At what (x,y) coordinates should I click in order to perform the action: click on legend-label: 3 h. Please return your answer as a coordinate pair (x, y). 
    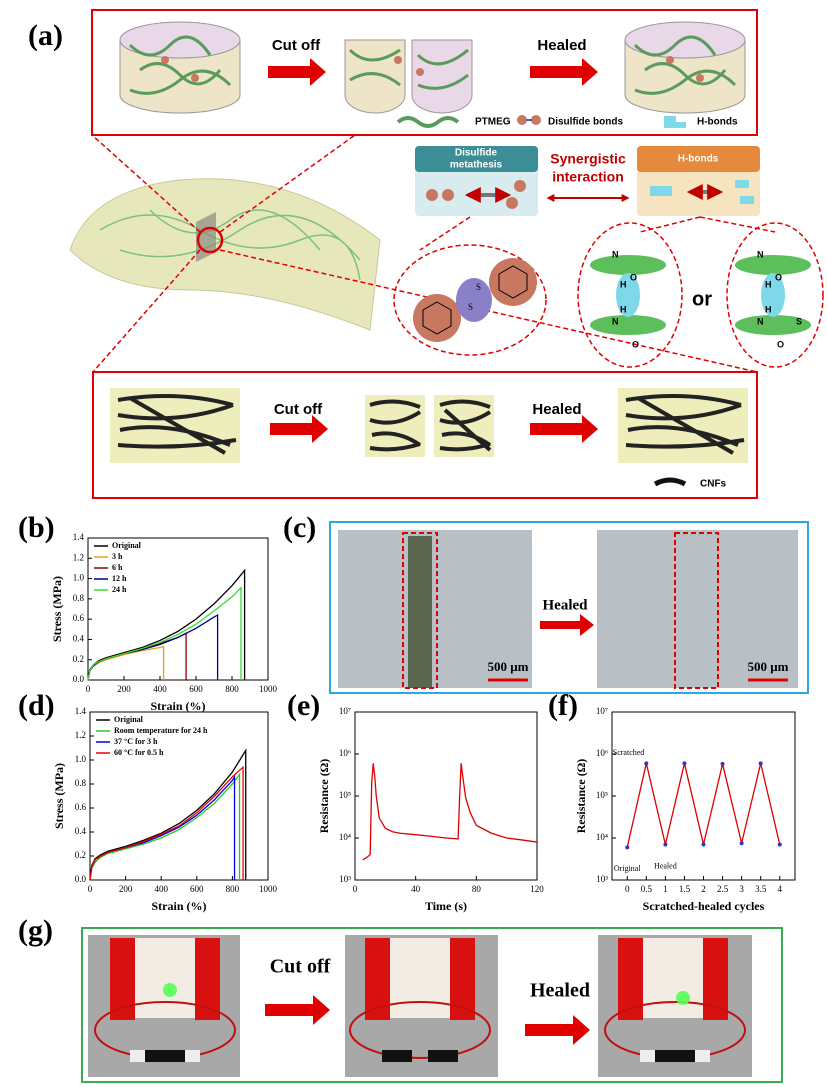
    Looking at the image, I should click on (117, 556).